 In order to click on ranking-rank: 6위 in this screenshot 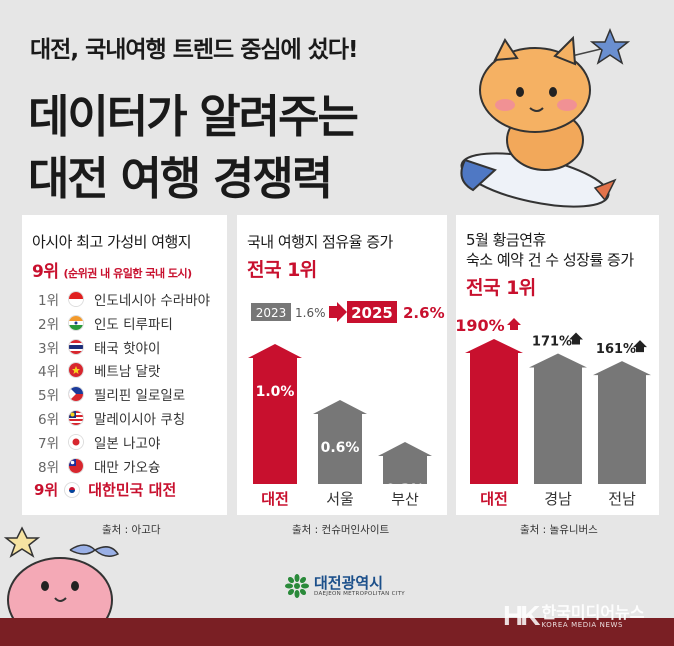, I will do `click(49, 420)`.